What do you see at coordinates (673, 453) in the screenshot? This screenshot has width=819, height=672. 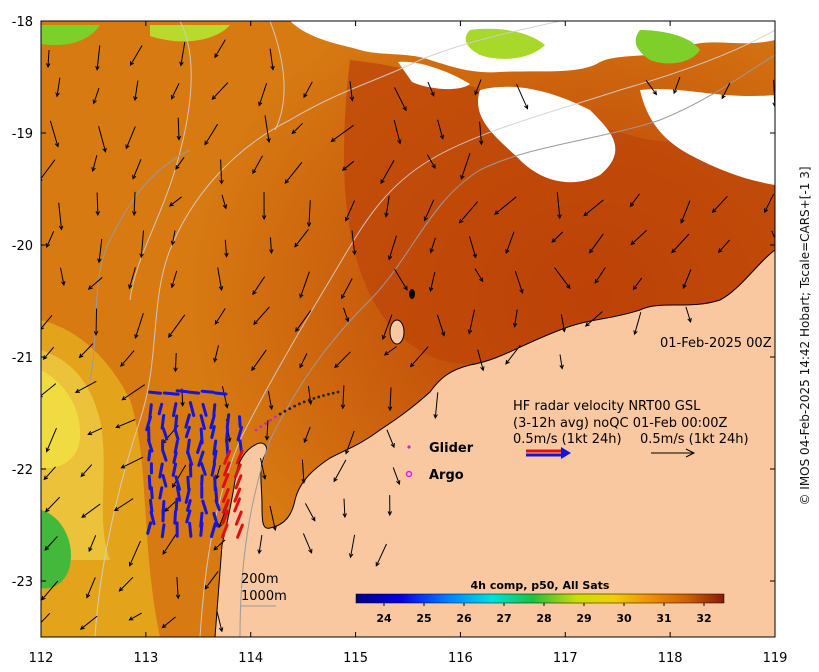 I see `scale-arrow-model` at bounding box center [673, 453].